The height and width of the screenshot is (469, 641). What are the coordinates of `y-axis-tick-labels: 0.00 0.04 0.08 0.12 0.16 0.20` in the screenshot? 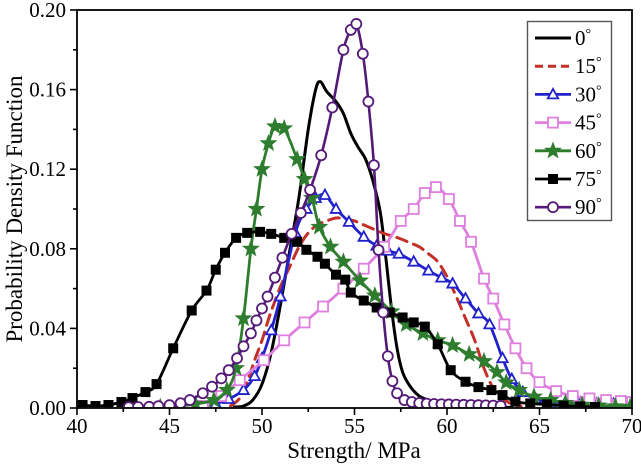 It's located at (47, 210).